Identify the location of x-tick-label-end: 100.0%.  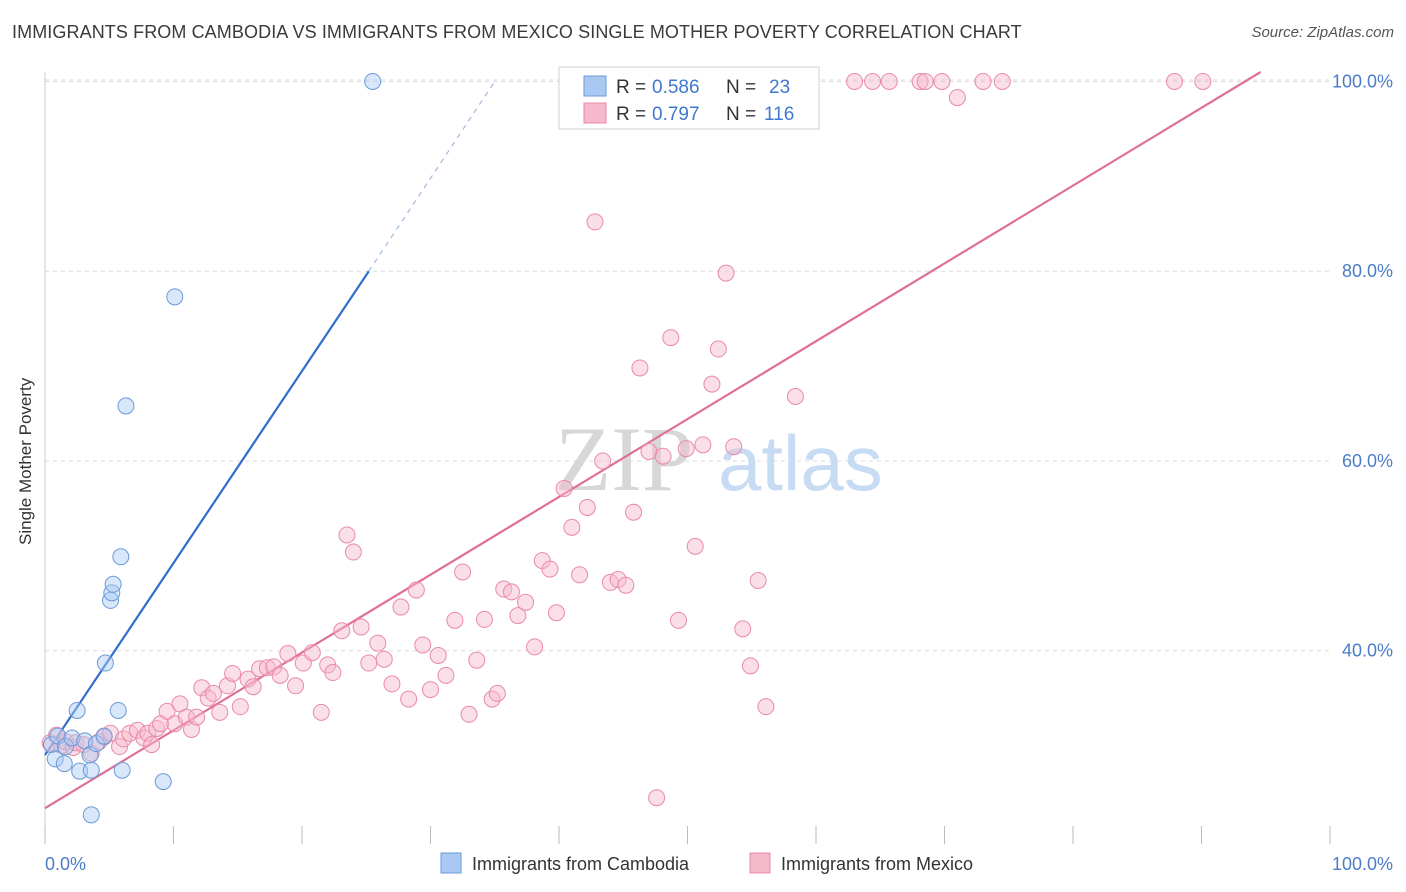
(1362, 864).